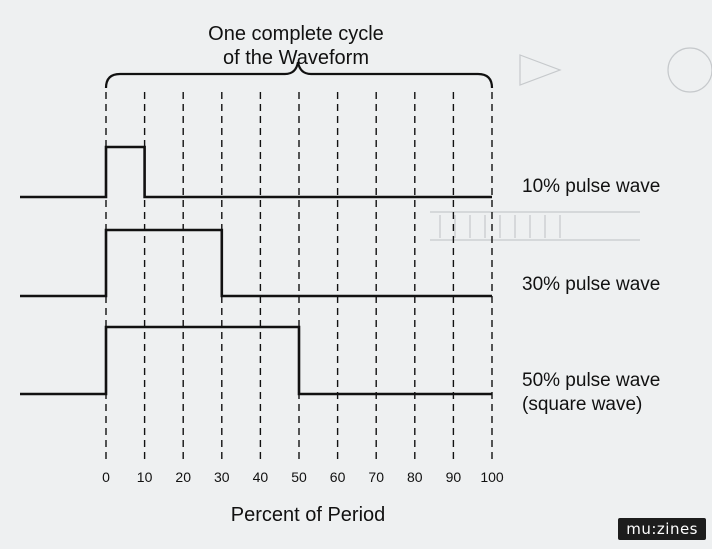  Describe the element at coordinates (376, 477) in the screenshot. I see `tick-label-70: 70` at that location.